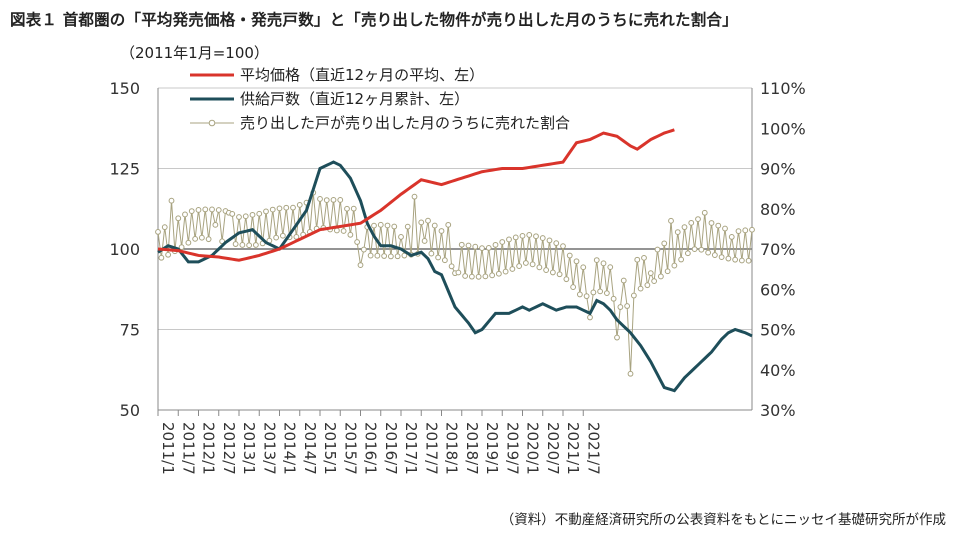 The image size is (960, 540). I want to click on x-tick-label: 2013/1, so click(249, 448).